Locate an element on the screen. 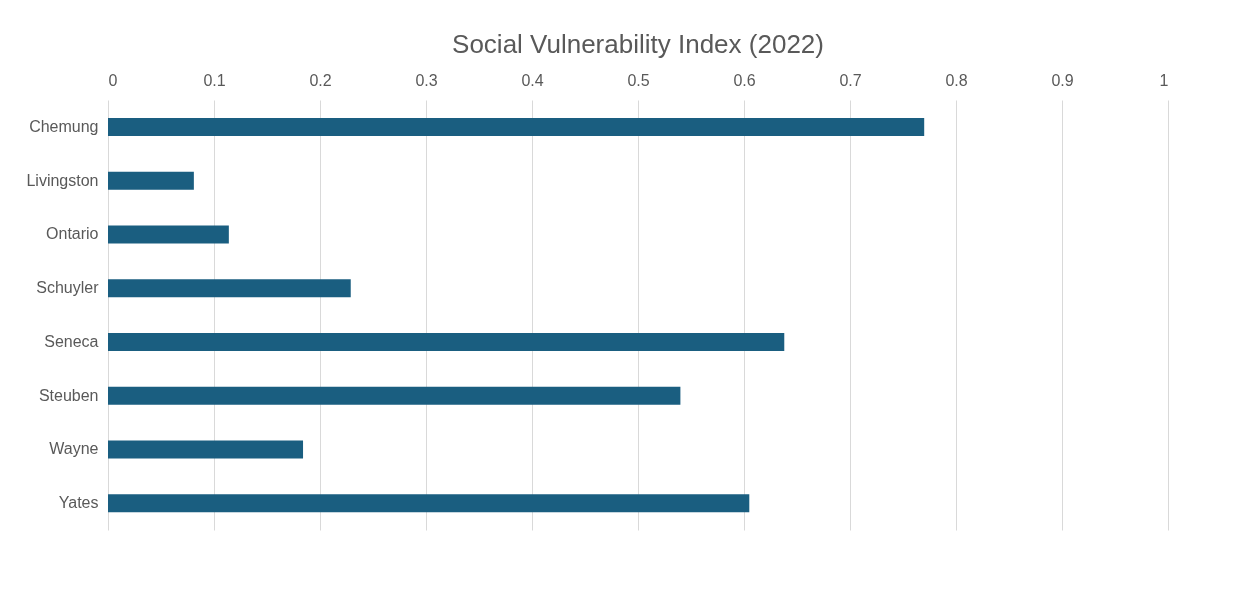 The width and height of the screenshot is (1241, 590). x-tick-label: 0.1 is located at coordinates (214, 80).